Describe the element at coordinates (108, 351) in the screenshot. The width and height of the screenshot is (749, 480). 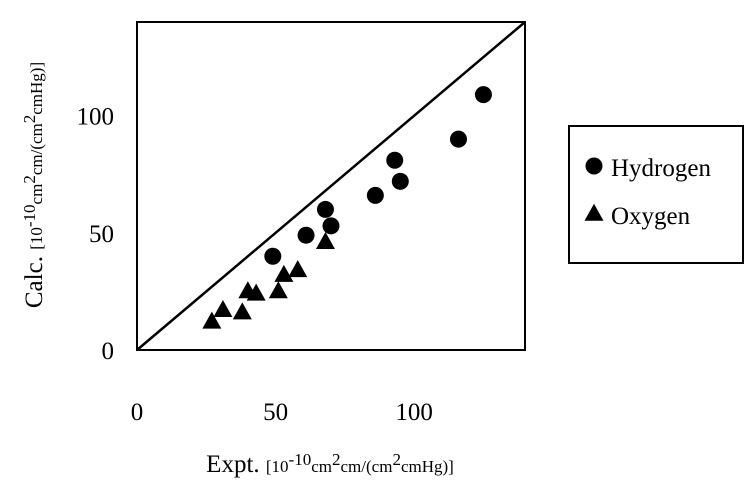
I see `y-tick-label: 0` at that location.